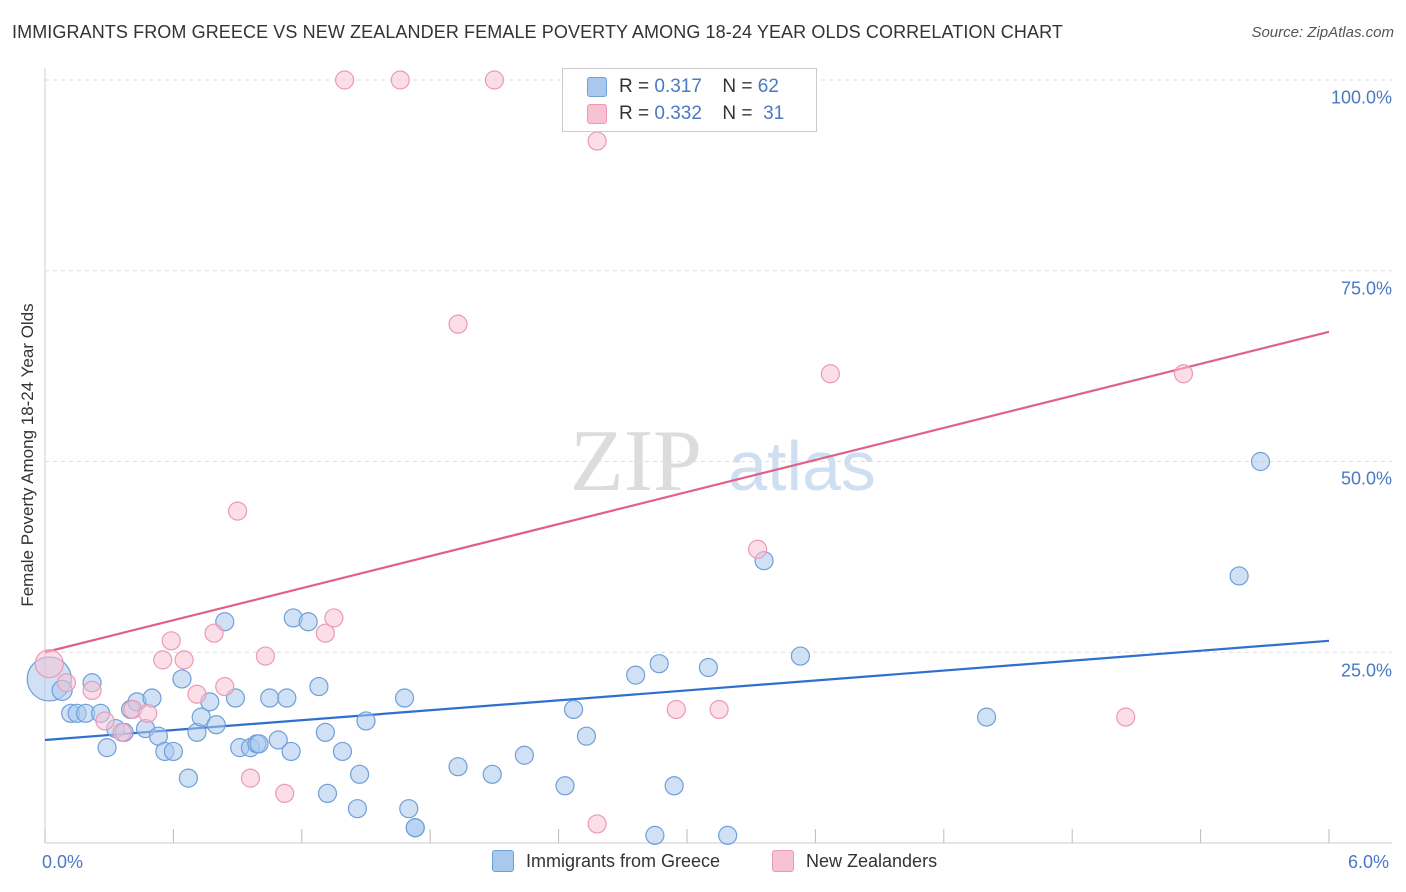 Image resolution: width=1406 pixels, height=892 pixels. Describe the element at coordinates (1366, 288) in the screenshot. I see `y-tick-75: 75.0%` at that location.